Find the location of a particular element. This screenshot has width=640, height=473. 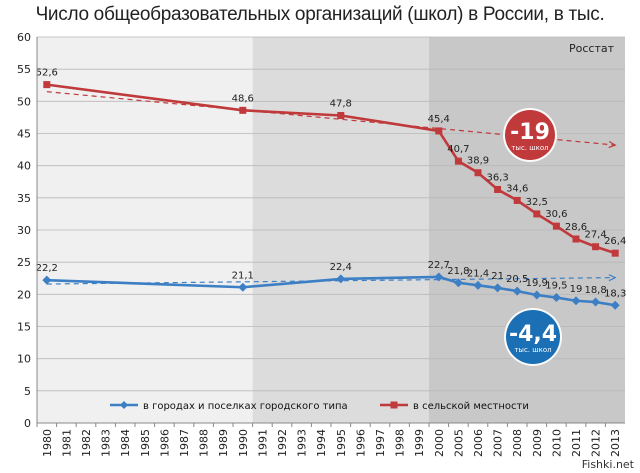

watermark: Fishki.net is located at coordinates (607, 464).